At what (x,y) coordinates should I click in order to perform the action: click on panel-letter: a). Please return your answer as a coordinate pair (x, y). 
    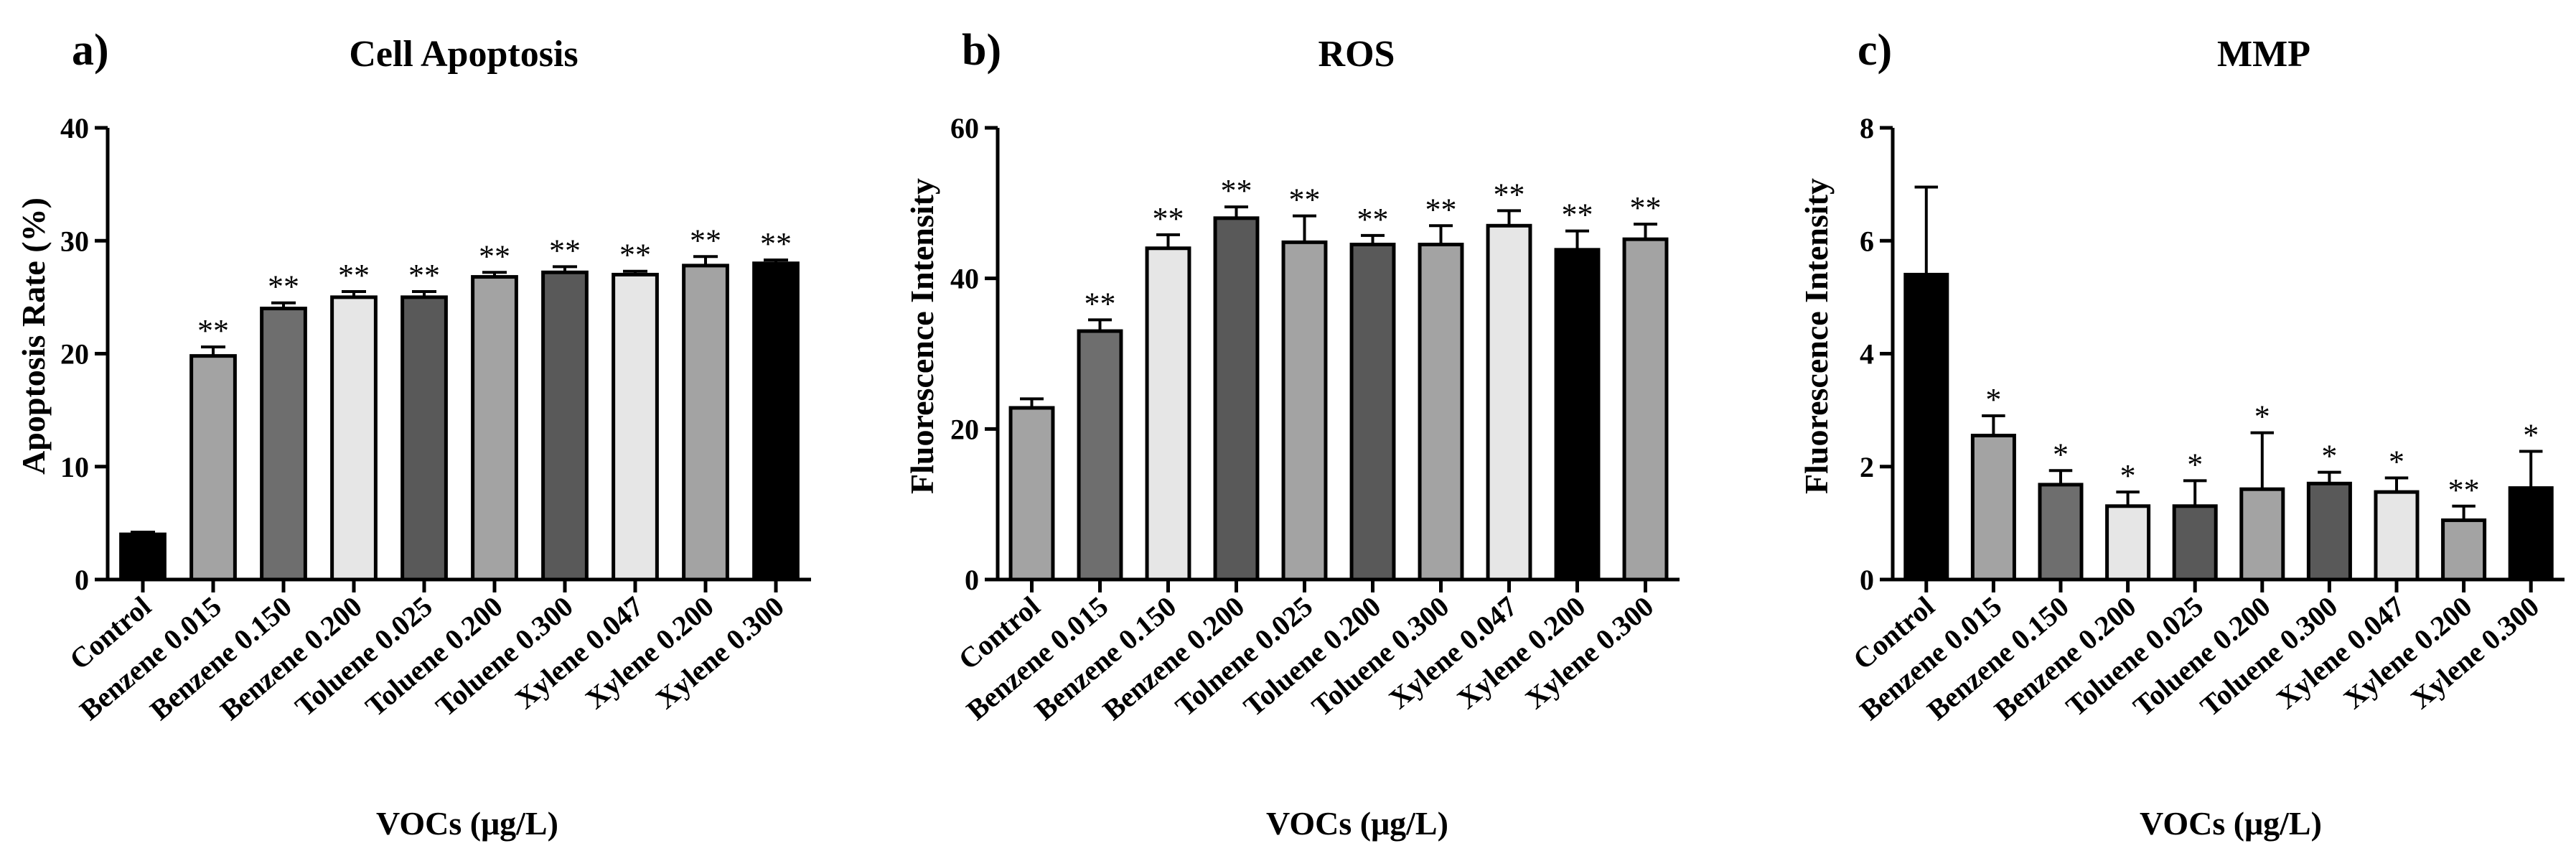
    Looking at the image, I should click on (91, 50).